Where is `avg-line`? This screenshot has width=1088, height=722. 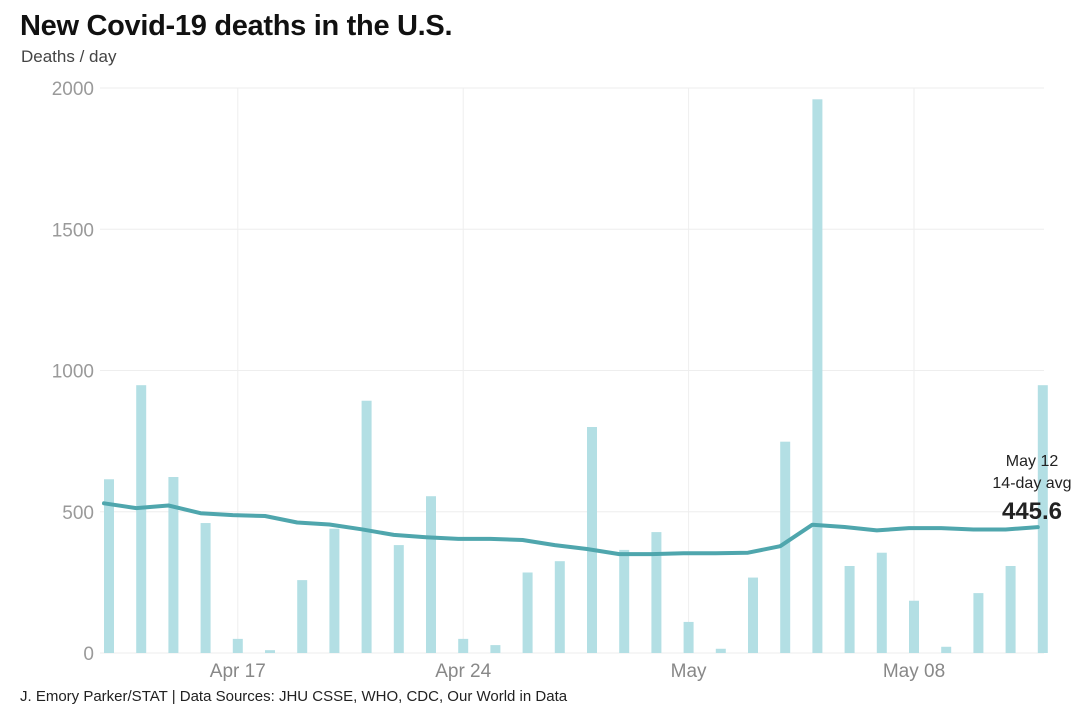 avg-line is located at coordinates (571, 529).